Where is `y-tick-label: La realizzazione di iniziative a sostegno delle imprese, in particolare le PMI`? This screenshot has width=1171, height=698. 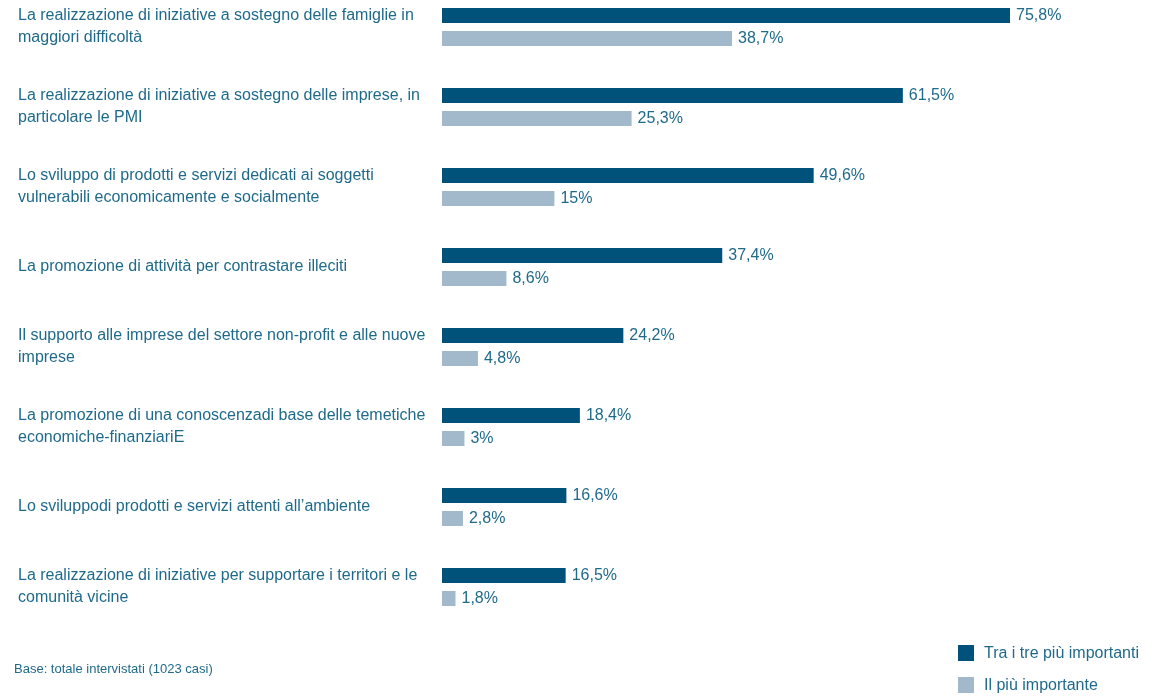
y-tick-label: La realizzazione di iniziative a sostegno delle imprese, in particolare le PMI is located at coordinates (219, 106).